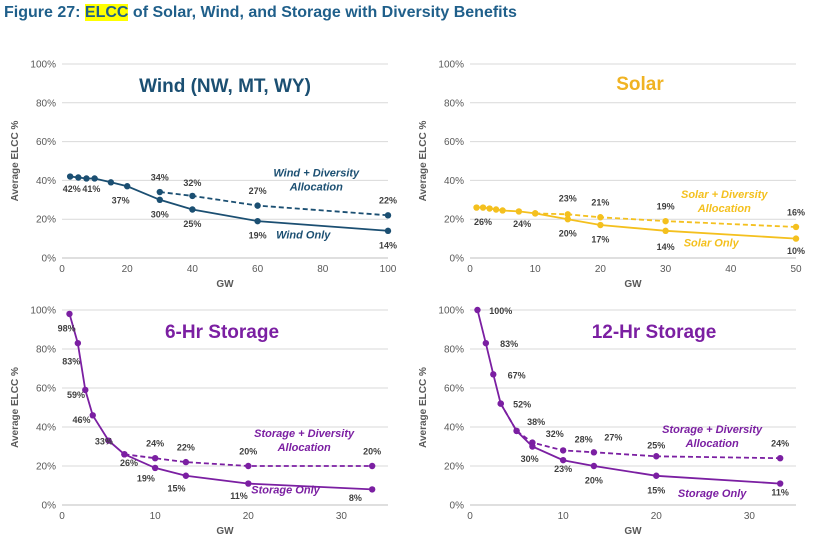  What do you see at coordinates (536, 422) in the screenshot?
I see `data-label: 38%` at bounding box center [536, 422].